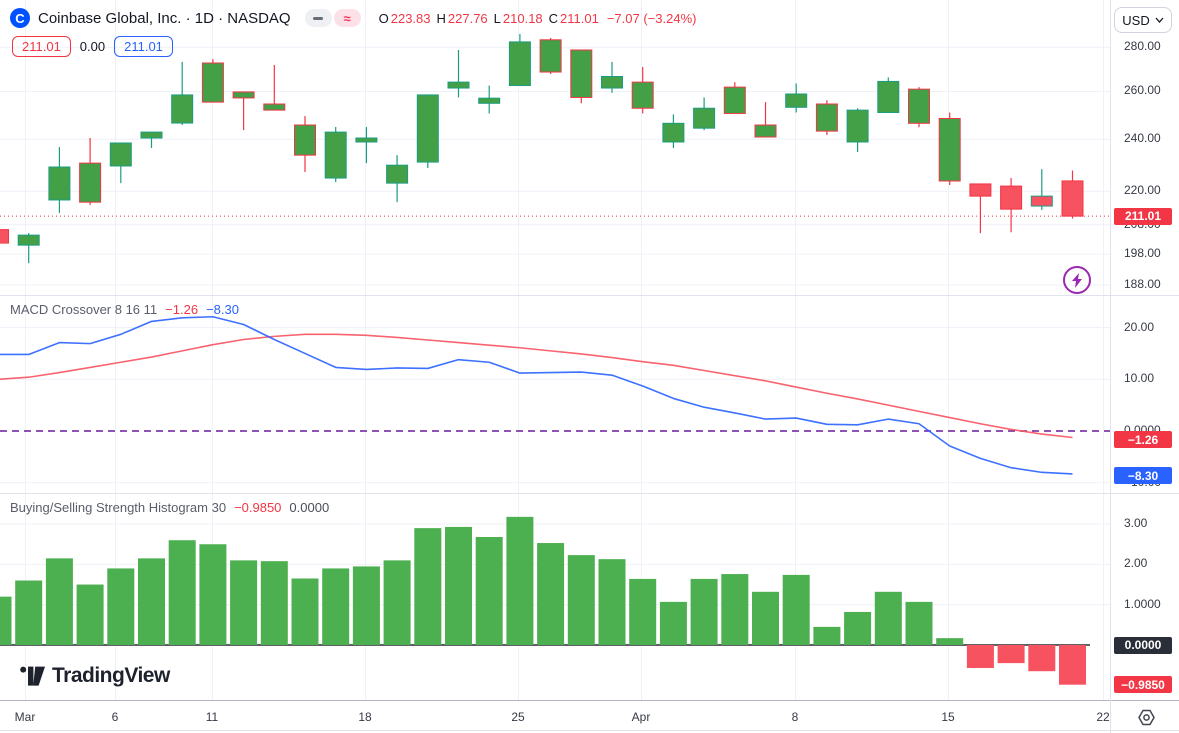 The width and height of the screenshot is (1179, 733). Describe the element at coordinates (1143, 439) in the screenshot. I see `macd-signal-badge: −1.26` at that location.